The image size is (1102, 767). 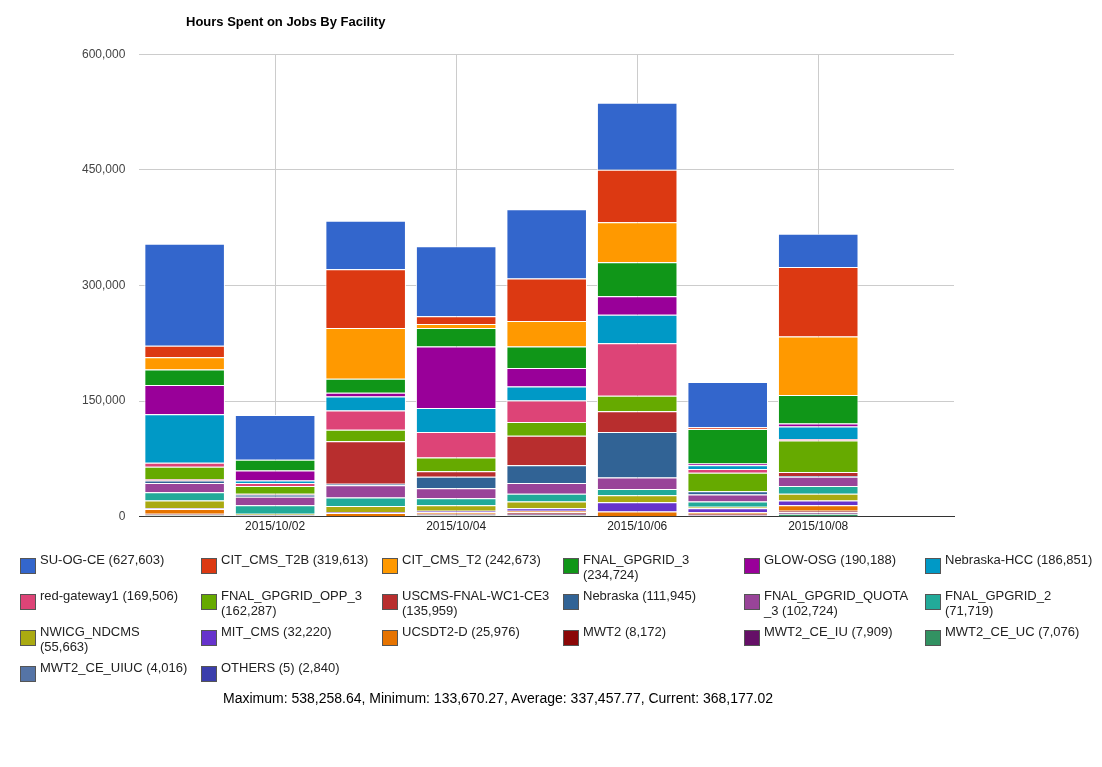 What do you see at coordinates (476, 603) in the screenshot?
I see `legend-label: USCMS-FNAL-WC1-CE3 (135,959)` at bounding box center [476, 603].